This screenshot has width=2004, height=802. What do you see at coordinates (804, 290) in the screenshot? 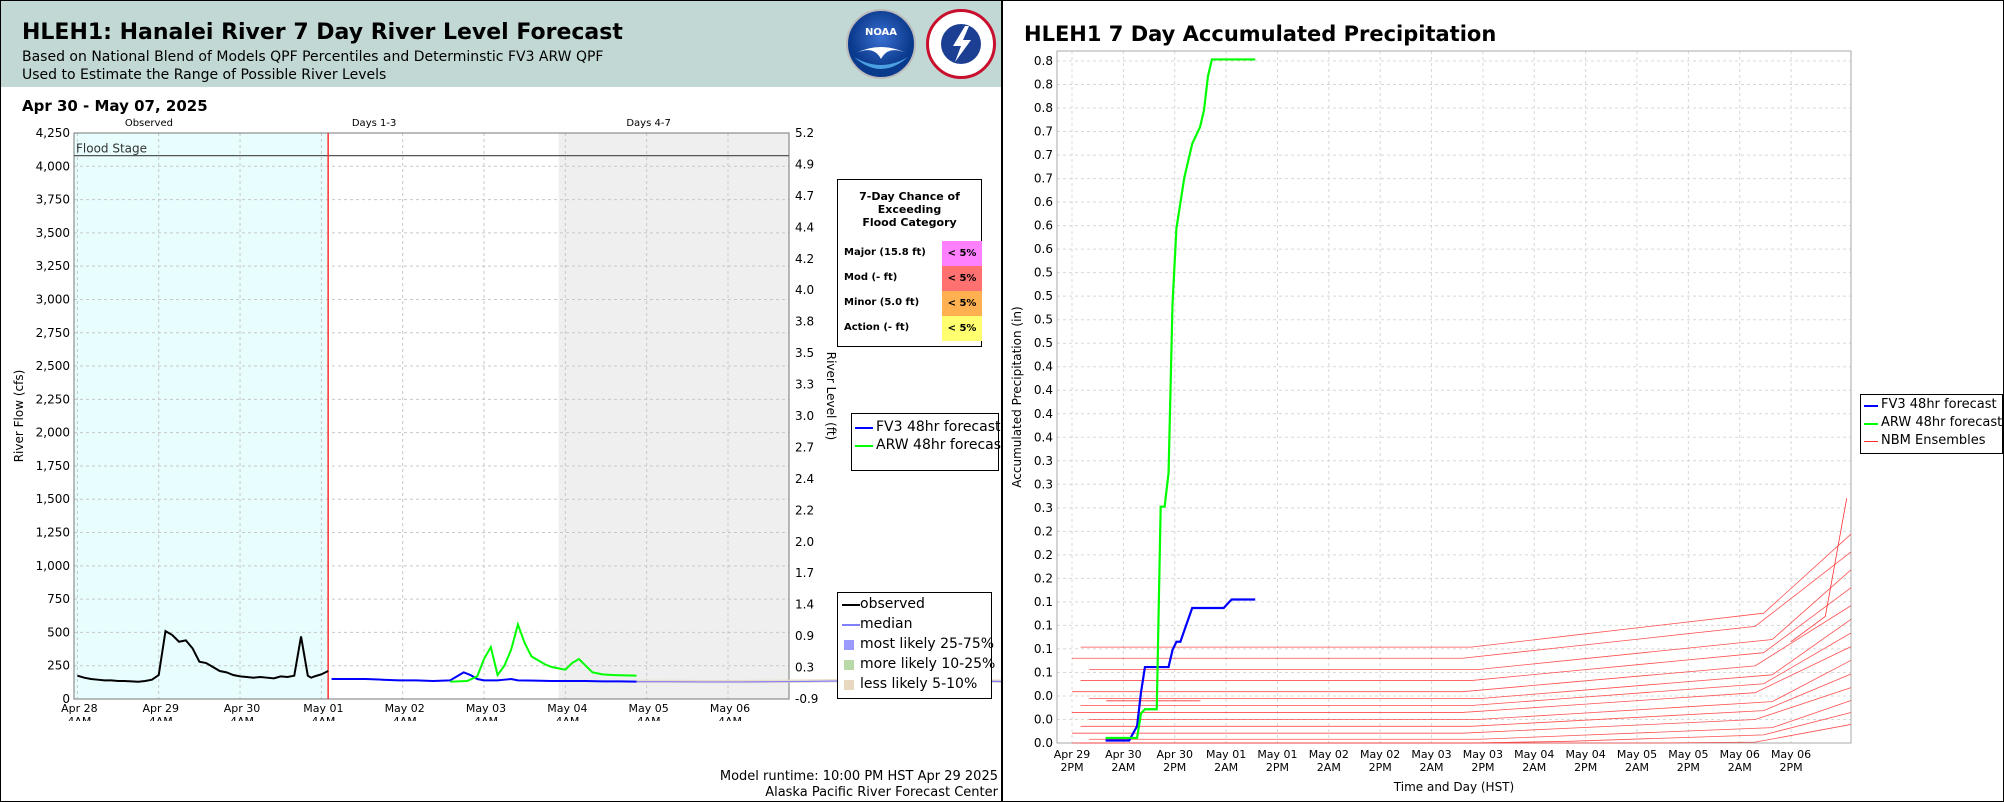
I see `y2-tick-label: 4.0` at bounding box center [804, 290].